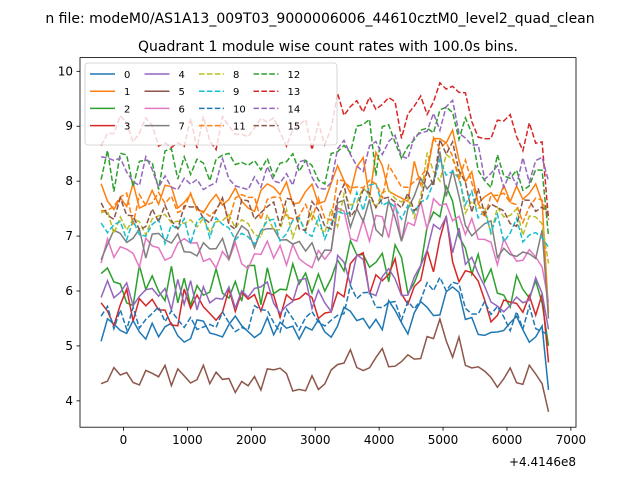  Describe the element at coordinates (127, 92) in the screenshot. I see `legend-label-1: 1` at that location.